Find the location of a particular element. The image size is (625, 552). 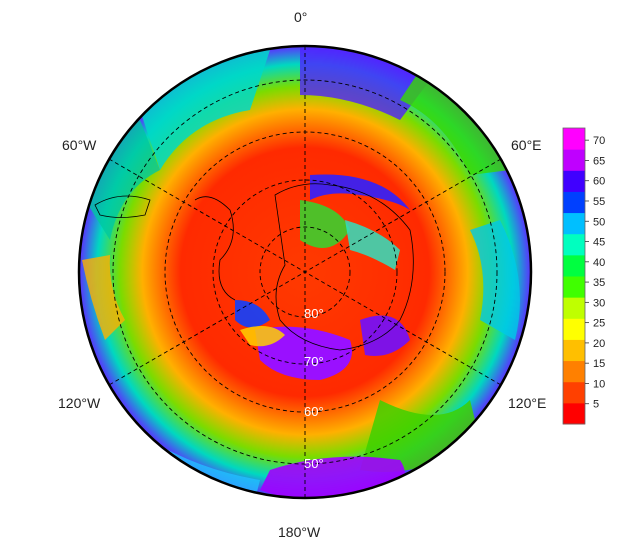

latitude-label-50: 50° is located at coordinates (314, 463).